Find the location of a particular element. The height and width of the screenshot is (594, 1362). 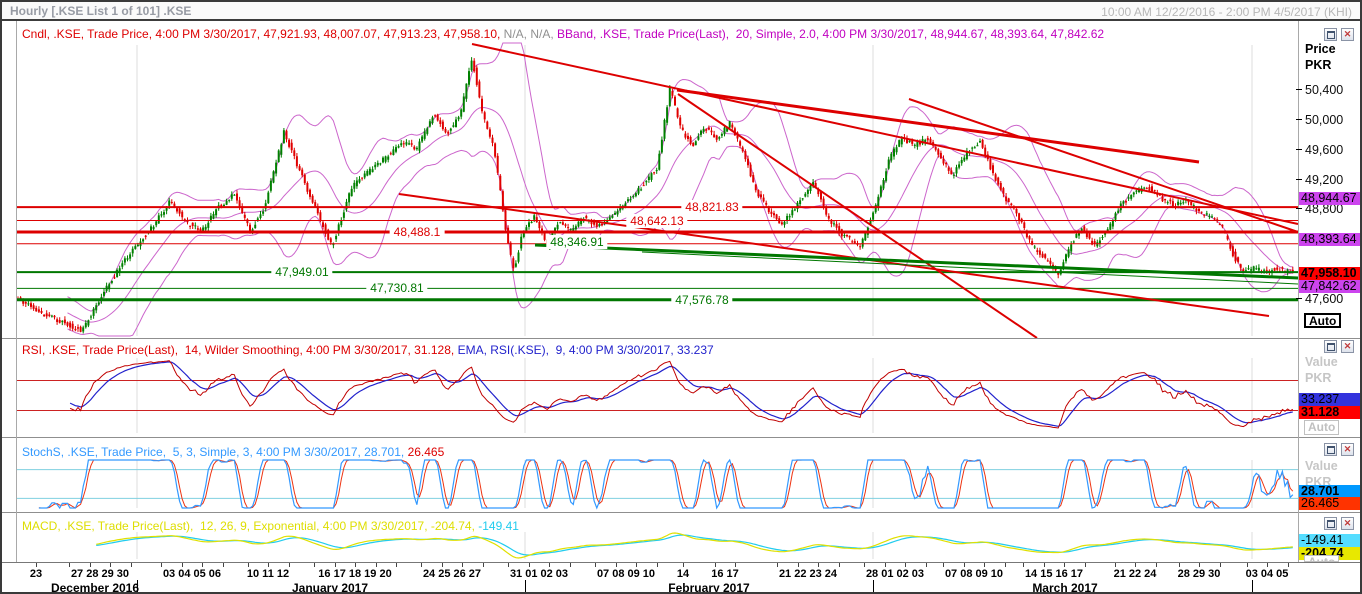

price-axis-tick: 48,800 is located at coordinates (1319, 209).